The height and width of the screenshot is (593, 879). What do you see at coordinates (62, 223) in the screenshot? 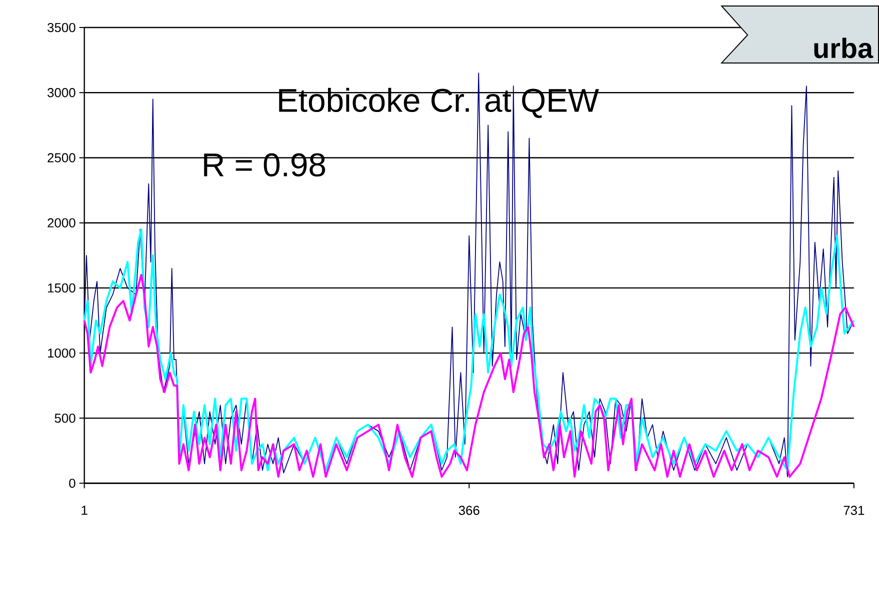
I see `y-tick-label: 2000` at bounding box center [62, 223].